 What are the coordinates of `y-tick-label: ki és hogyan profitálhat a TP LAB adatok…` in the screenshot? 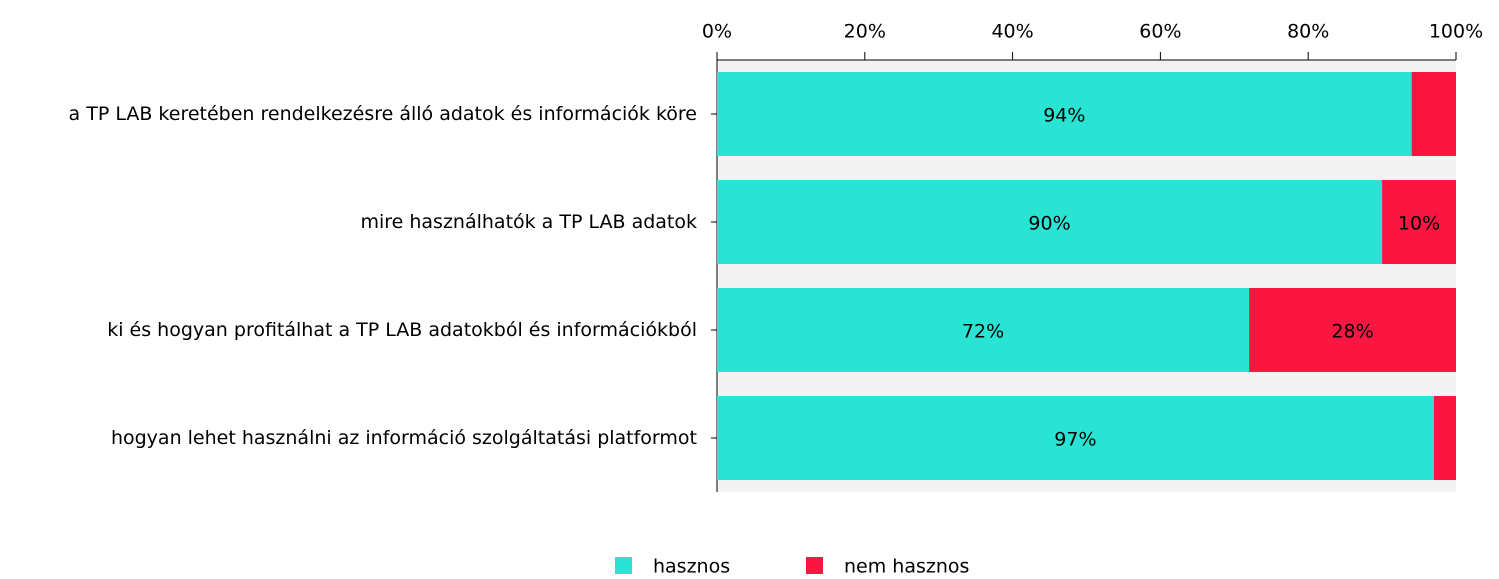 It's located at (402, 330).